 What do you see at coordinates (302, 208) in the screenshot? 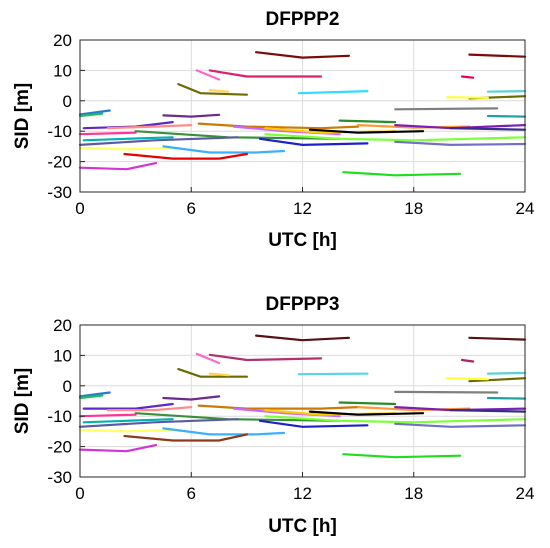
I see `chart1-x-tick-label: 12` at bounding box center [302, 208].